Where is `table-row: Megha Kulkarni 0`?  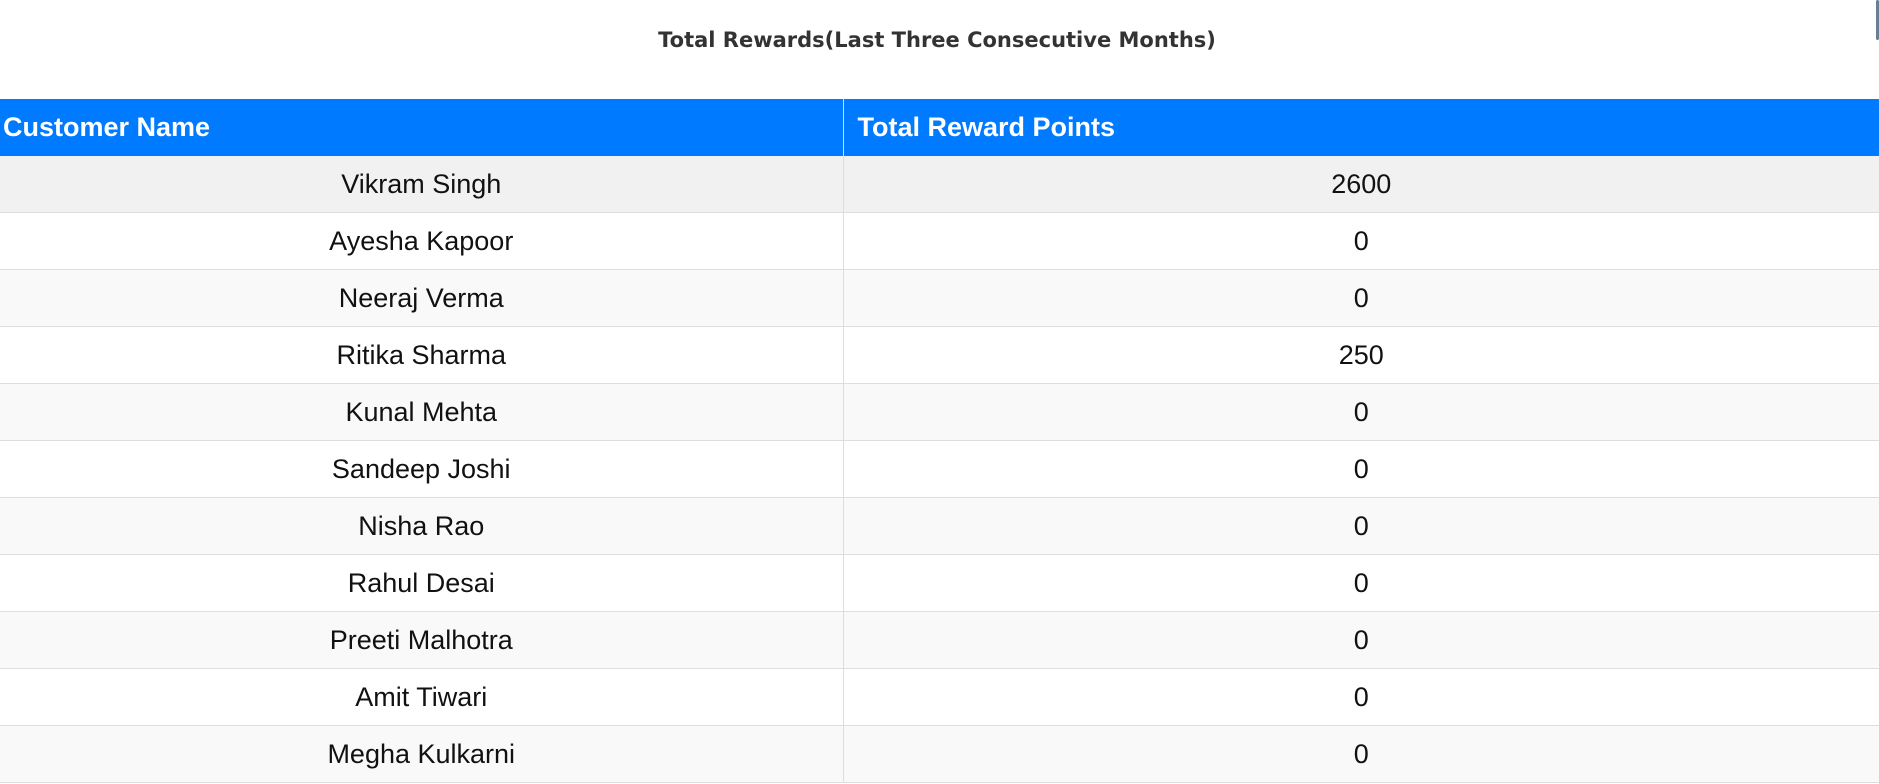
table-row: Megha Kulkarni 0 is located at coordinates (939, 754).